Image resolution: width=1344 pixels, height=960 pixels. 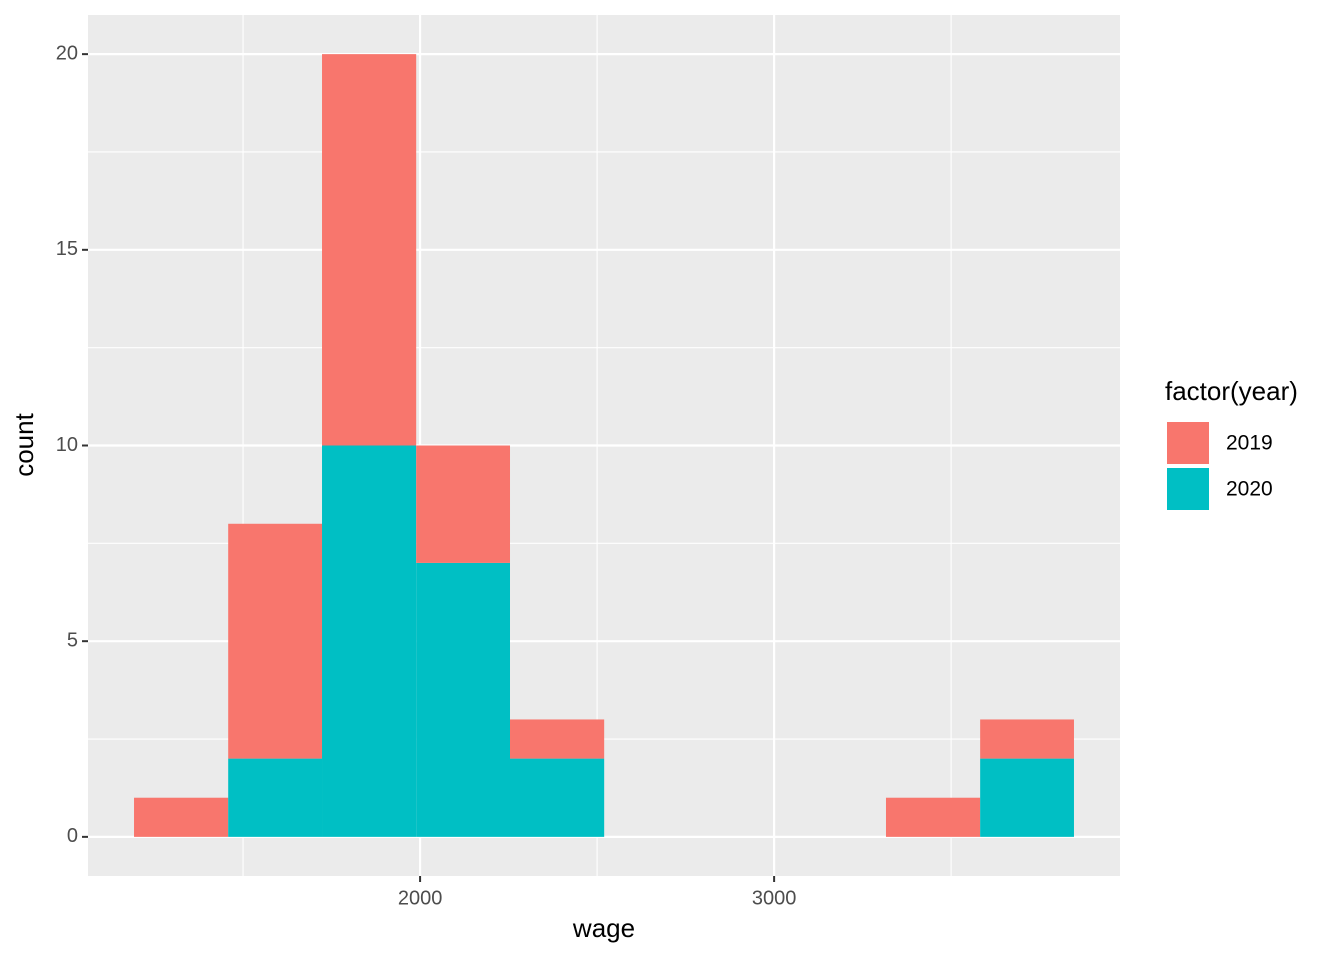 What do you see at coordinates (603, 928) in the screenshot?
I see `x-axis-label: wage` at bounding box center [603, 928].